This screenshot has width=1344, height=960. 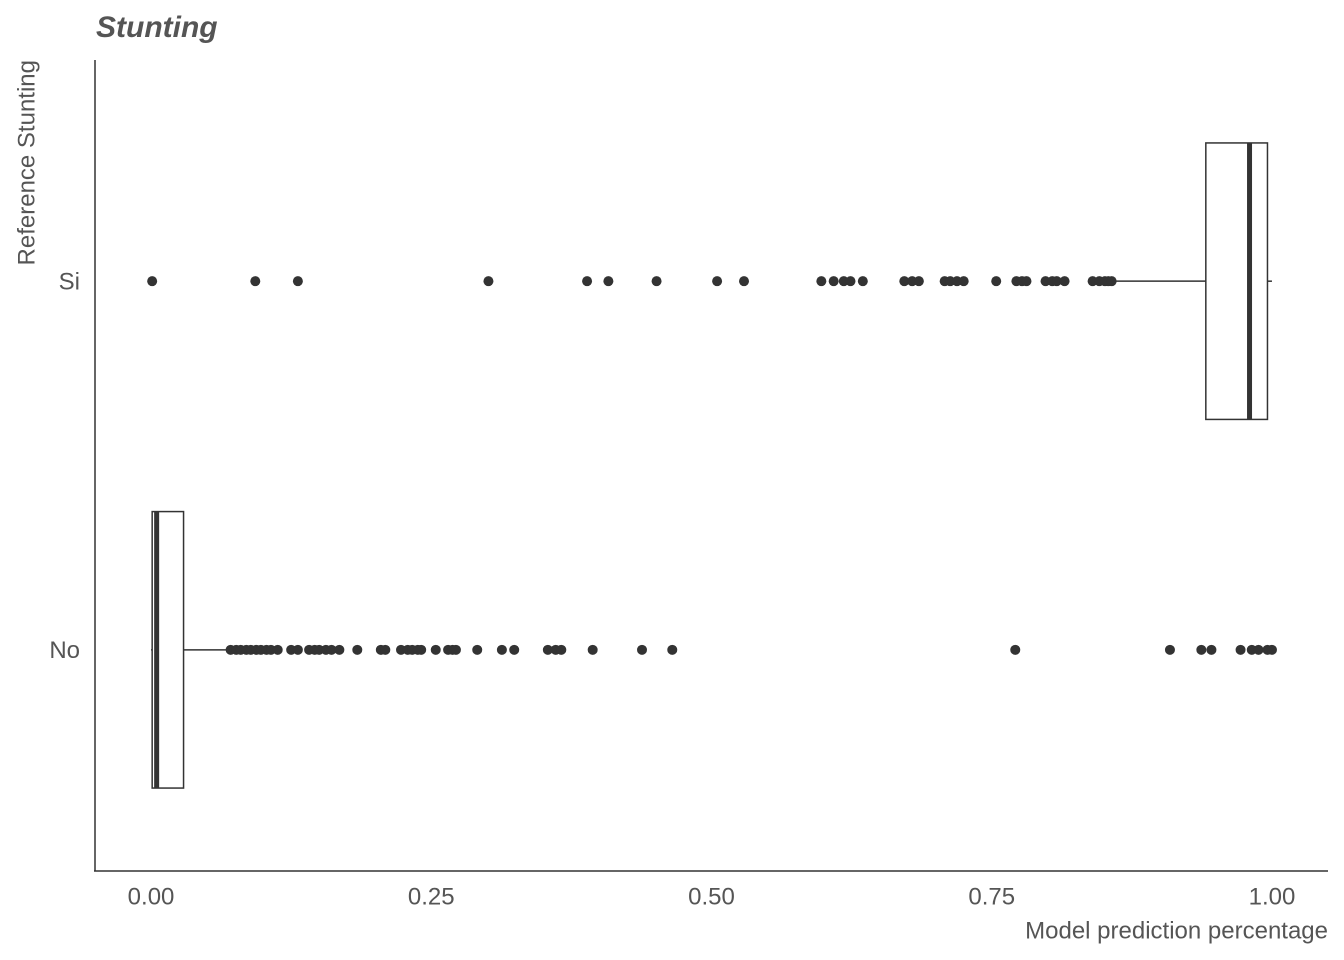 What do you see at coordinates (1272, 896) in the screenshot?
I see `x-tick-label: 1.00` at bounding box center [1272, 896].